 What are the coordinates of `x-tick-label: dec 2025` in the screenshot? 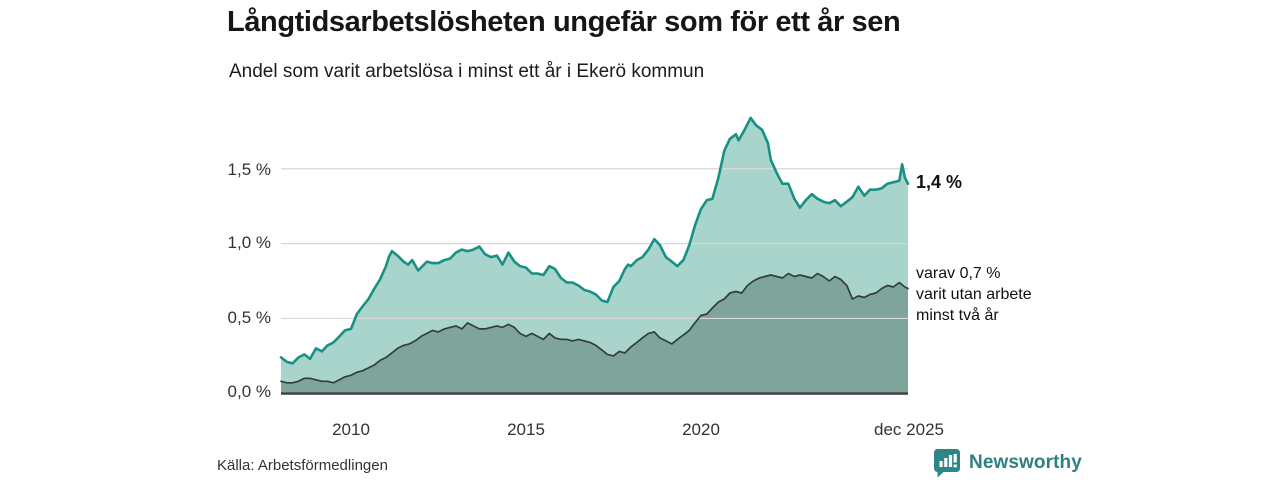 It's located at (909, 429).